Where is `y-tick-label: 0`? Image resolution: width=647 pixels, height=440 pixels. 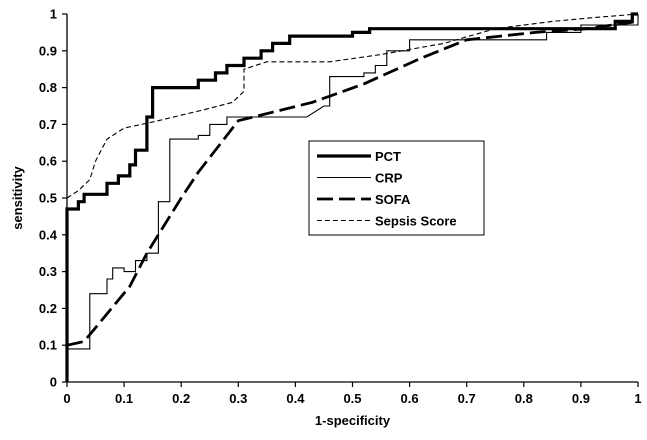
y-tick-label: 0 is located at coordinates (53, 382).